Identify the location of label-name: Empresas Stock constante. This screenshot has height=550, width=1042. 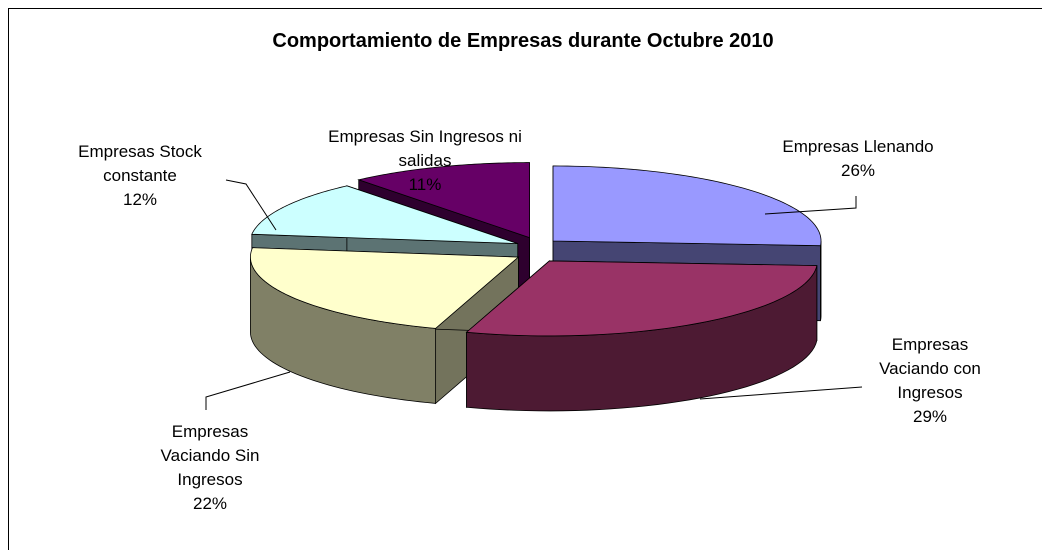
(140, 163).